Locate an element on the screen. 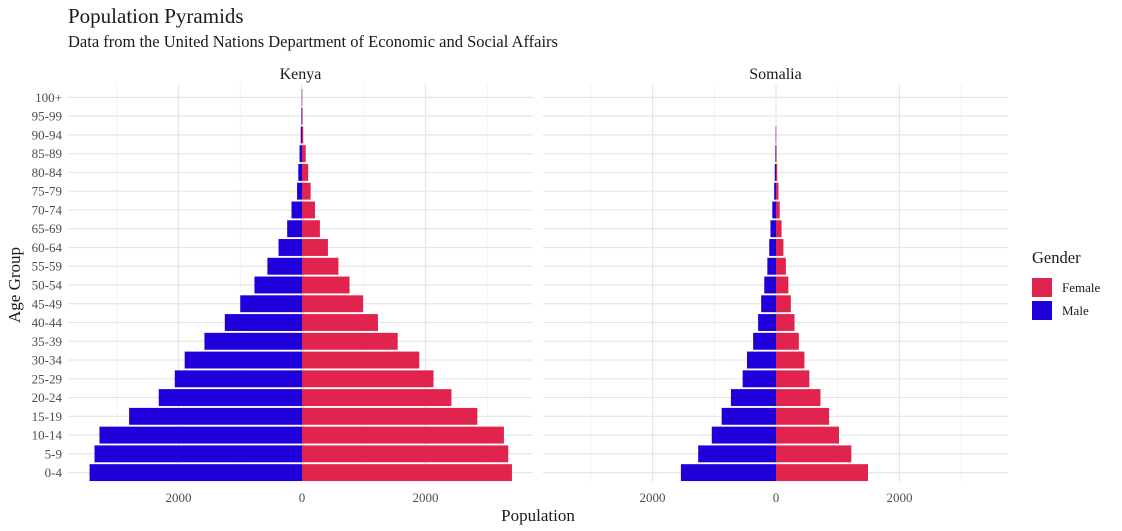 The height and width of the screenshot is (531, 1122). y-tick-label: 0-4 is located at coordinates (54, 472).